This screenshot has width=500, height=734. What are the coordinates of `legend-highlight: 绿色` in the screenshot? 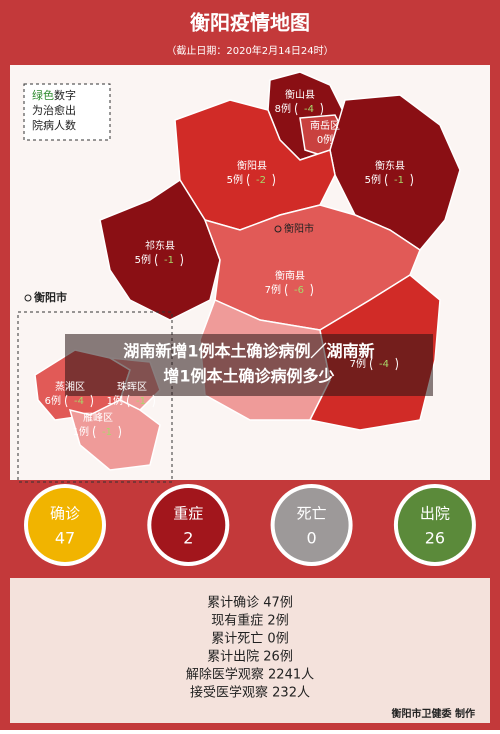 It's located at (43, 95).